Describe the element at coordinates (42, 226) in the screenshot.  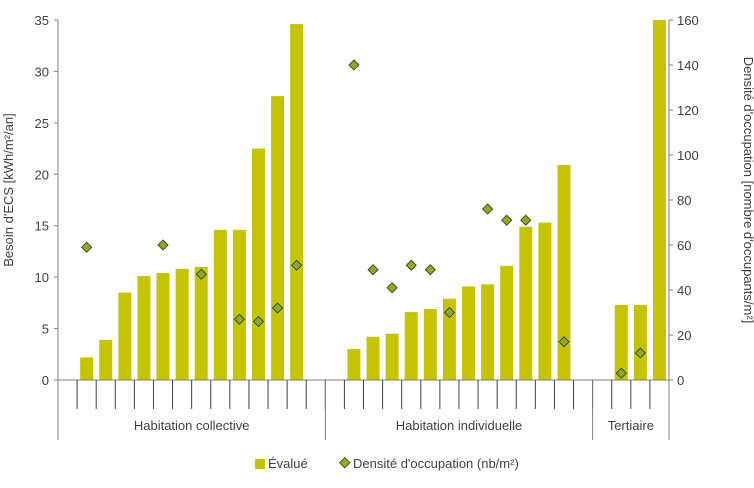
I see `y-left-tick-label: 15` at that location.